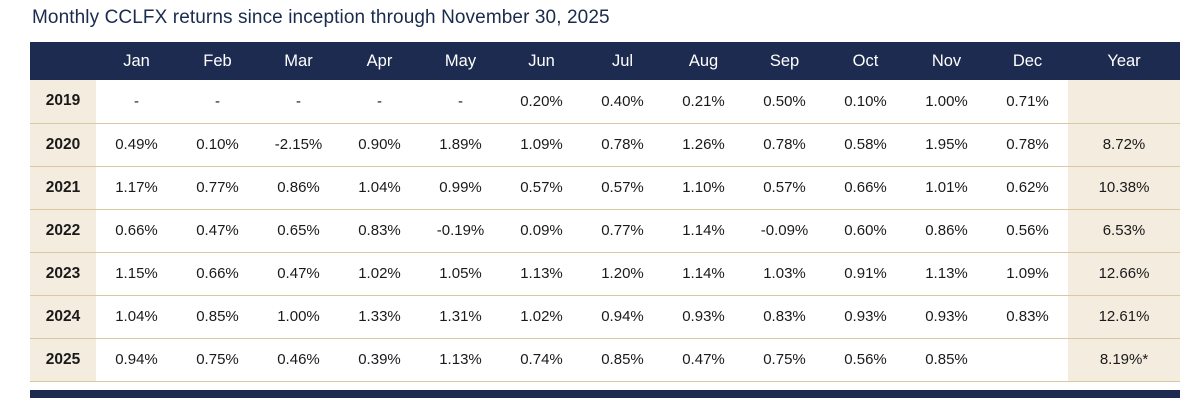  What do you see at coordinates (63, 316) in the screenshot?
I see `row-year-label: 2024` at bounding box center [63, 316].